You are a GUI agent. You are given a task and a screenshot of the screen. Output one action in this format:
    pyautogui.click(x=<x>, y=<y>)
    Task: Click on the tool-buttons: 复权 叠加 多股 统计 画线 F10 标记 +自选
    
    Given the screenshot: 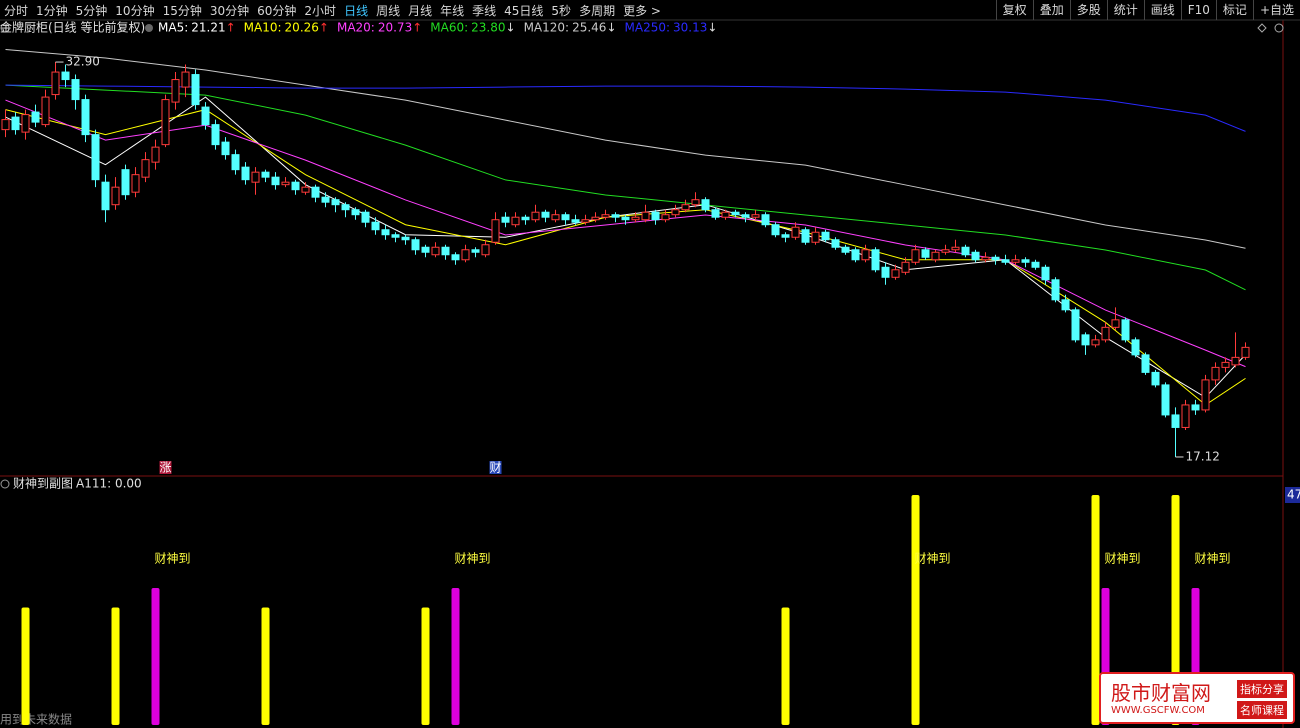 What is the action you would take?
    pyautogui.click(x=1147, y=10)
    